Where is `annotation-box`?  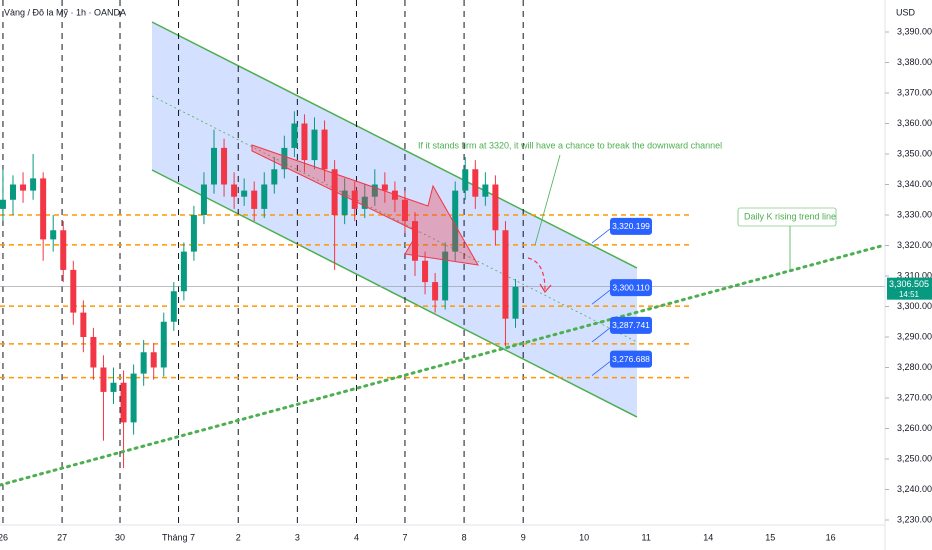
annotation-box is located at coordinates (787, 217).